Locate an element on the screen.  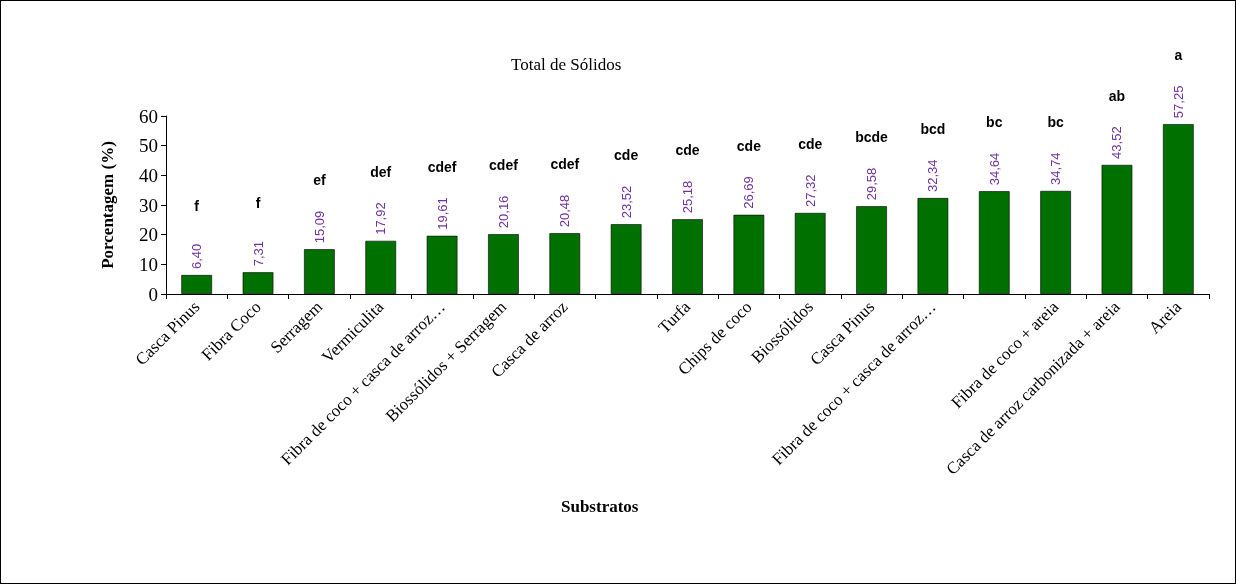
data-label: 6,40 is located at coordinates (197, 256).